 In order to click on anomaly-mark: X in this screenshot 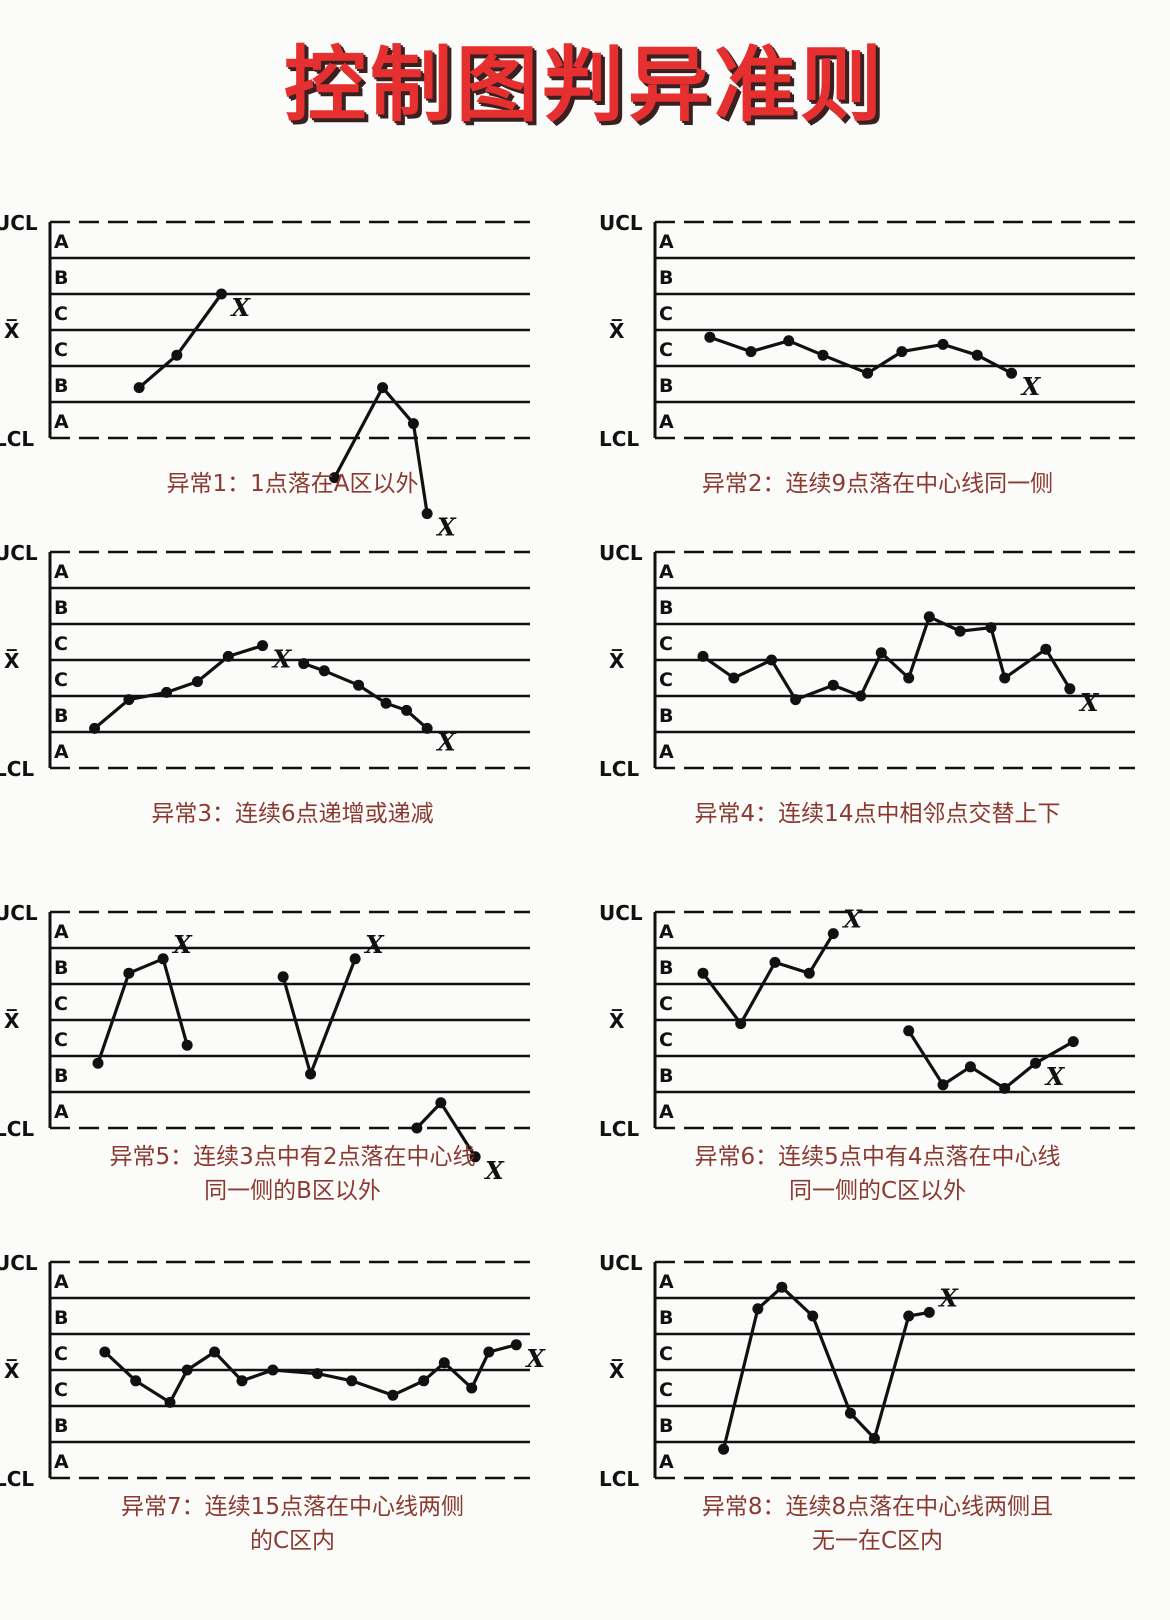, I will do `click(852, 919)`.